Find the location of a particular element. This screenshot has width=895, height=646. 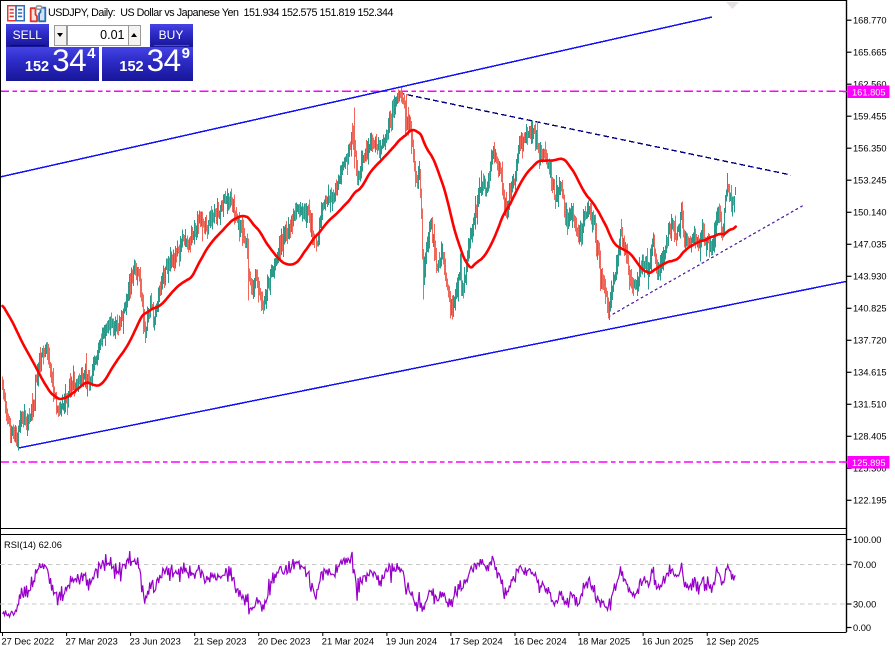

svg-text: 16 Jun 2025 is located at coordinates (667, 641).